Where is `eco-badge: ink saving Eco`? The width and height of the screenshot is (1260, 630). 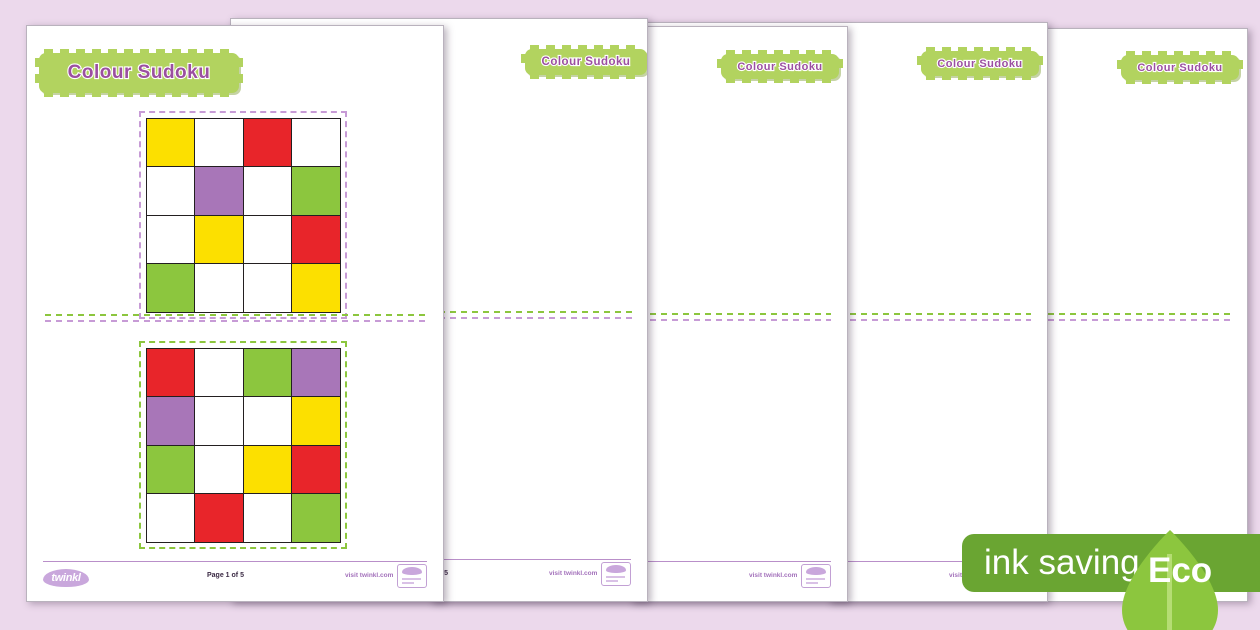 eco-badge: ink saving Eco is located at coordinates (1111, 579).